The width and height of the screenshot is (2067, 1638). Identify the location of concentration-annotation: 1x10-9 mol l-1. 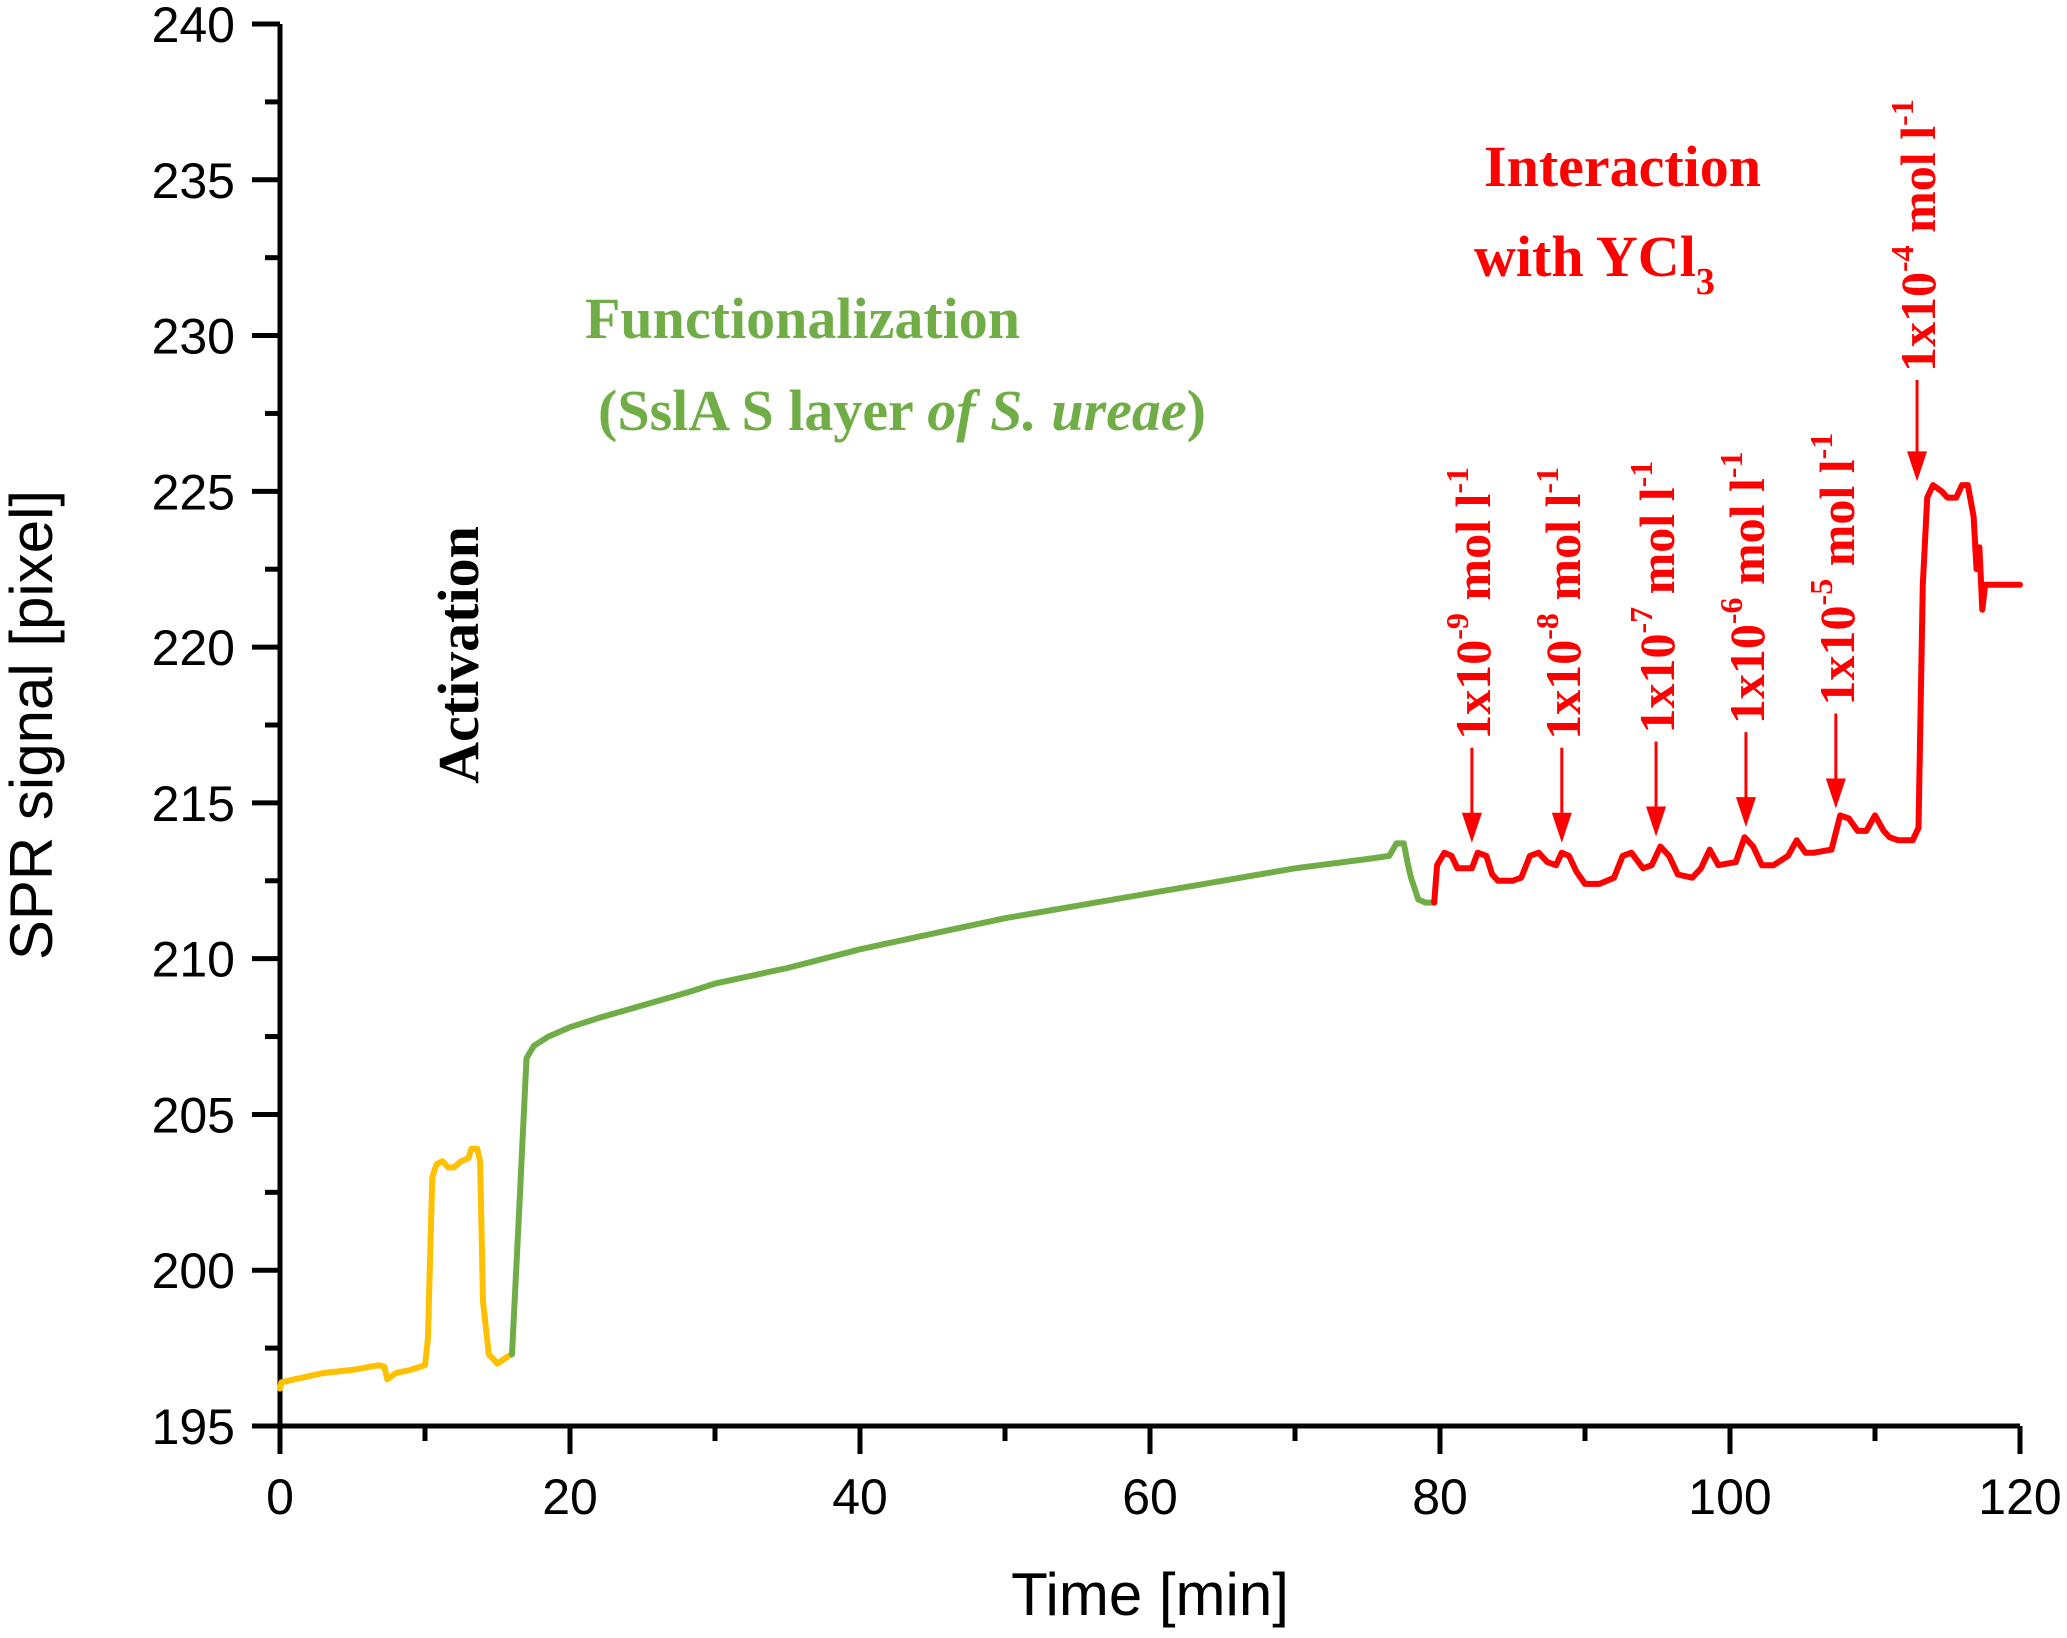
(1470, 655).